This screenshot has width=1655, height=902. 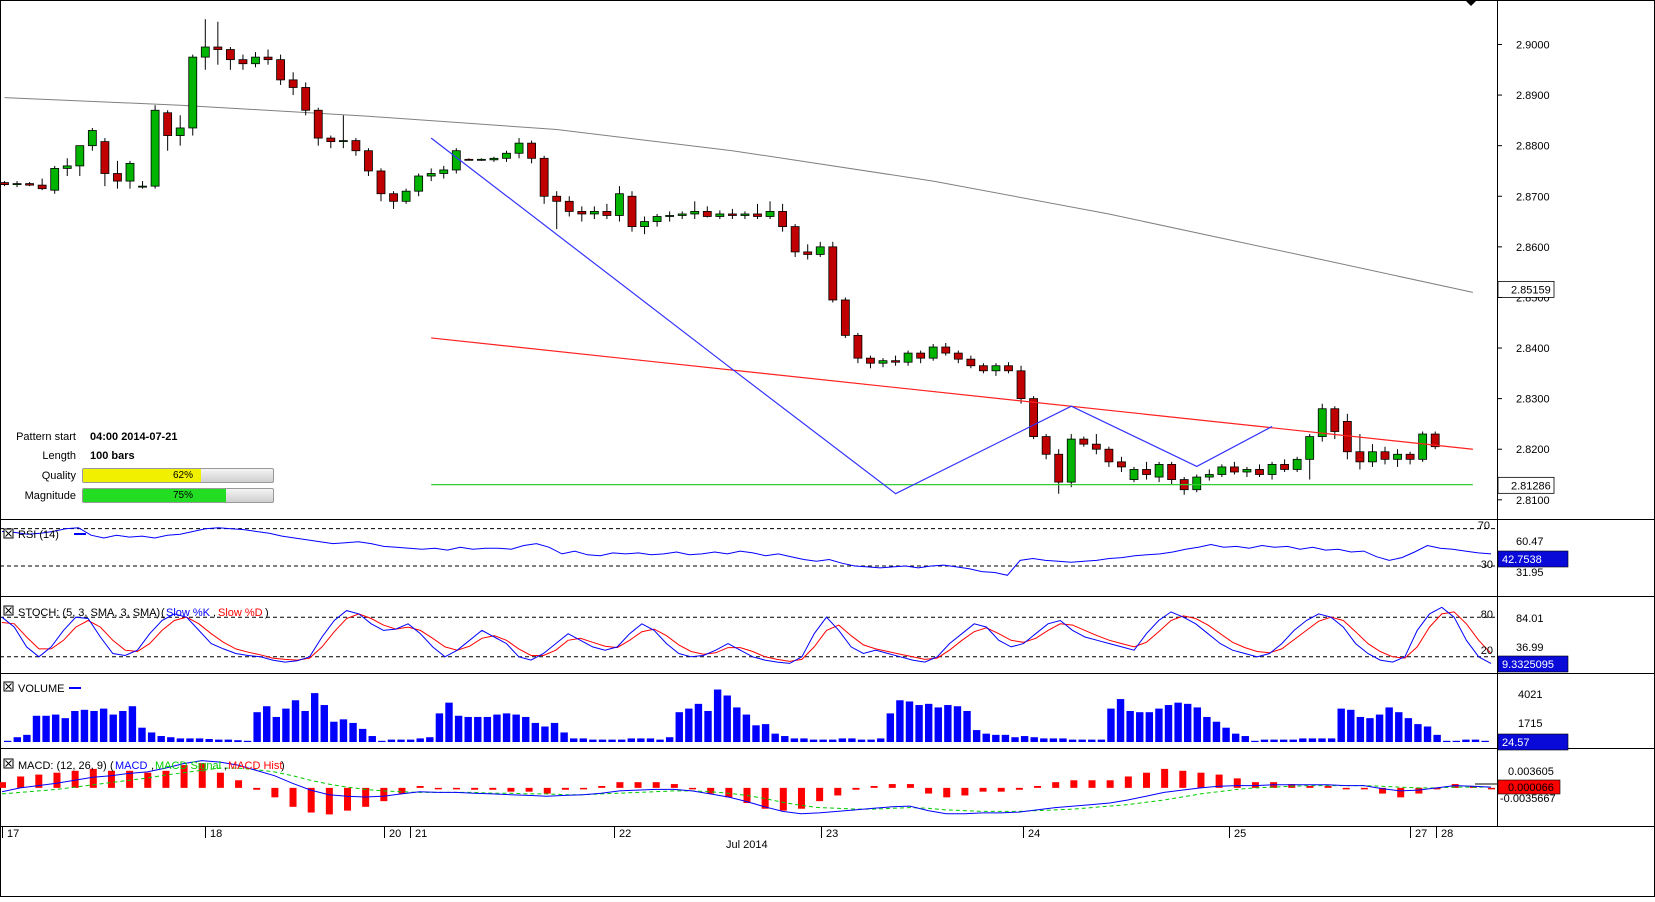 What do you see at coordinates (1484, 526) in the screenshot?
I see `rsi-level-upper: 70` at bounding box center [1484, 526].